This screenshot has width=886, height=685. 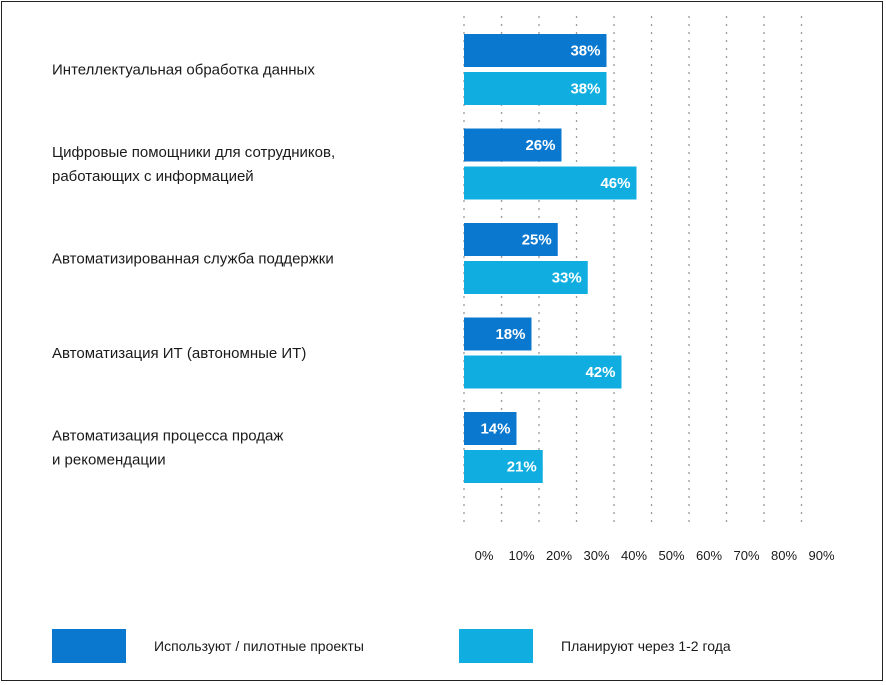 I want to click on x-tick-label: 50%, so click(x=671, y=555).